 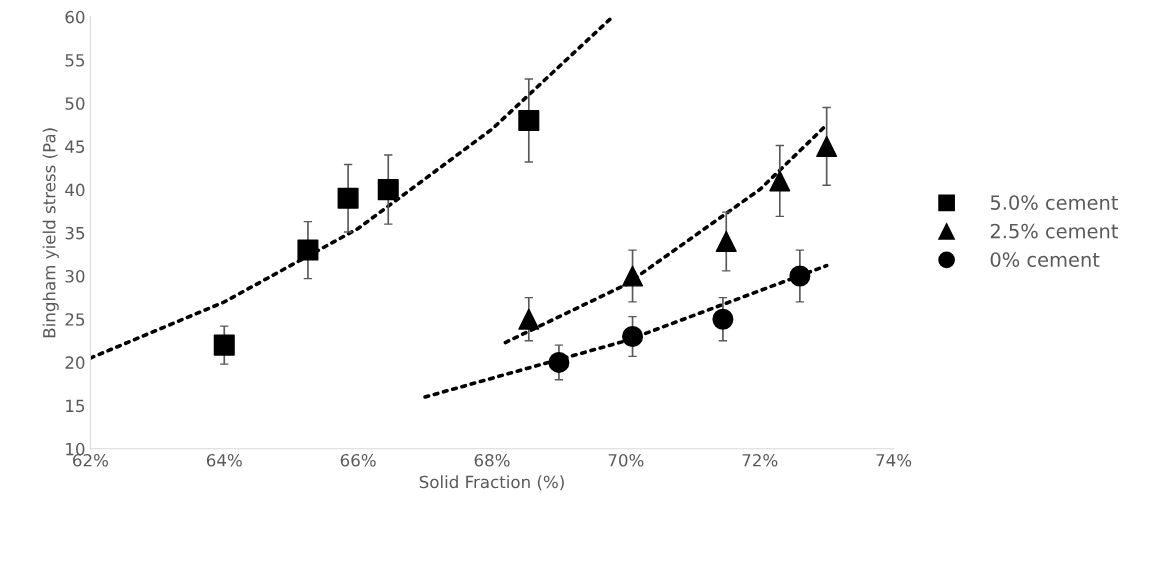 I want to click on y-tick-label: 15, so click(x=75, y=406).